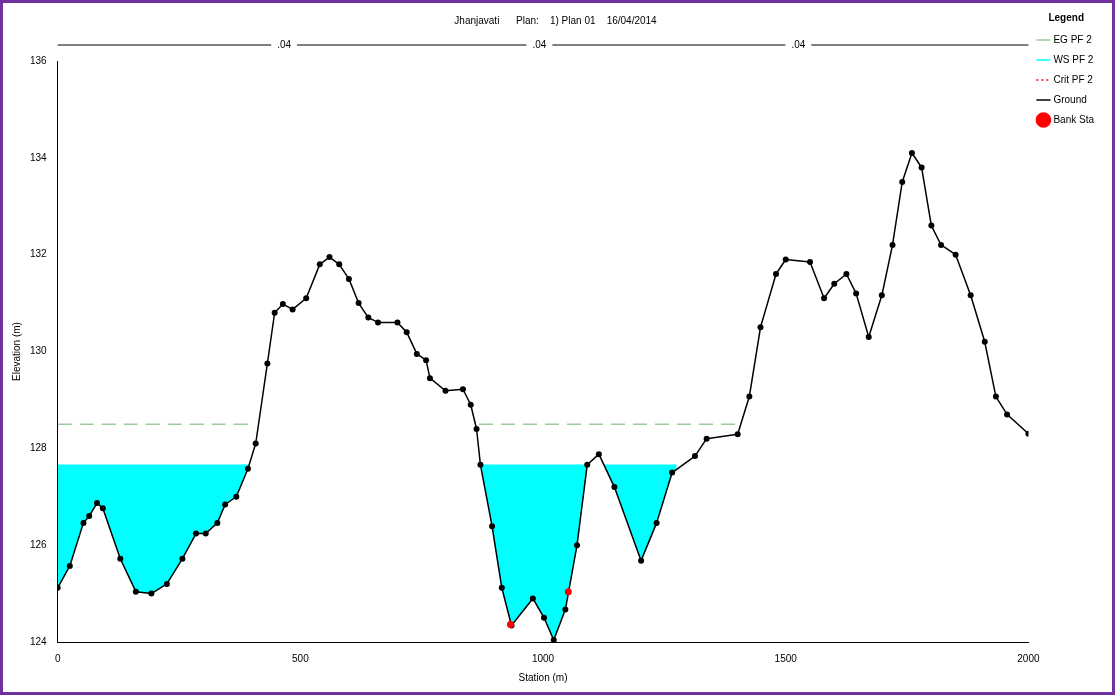  What do you see at coordinates (543, 658) in the screenshot?
I see `x-tick-label: 1000` at bounding box center [543, 658].